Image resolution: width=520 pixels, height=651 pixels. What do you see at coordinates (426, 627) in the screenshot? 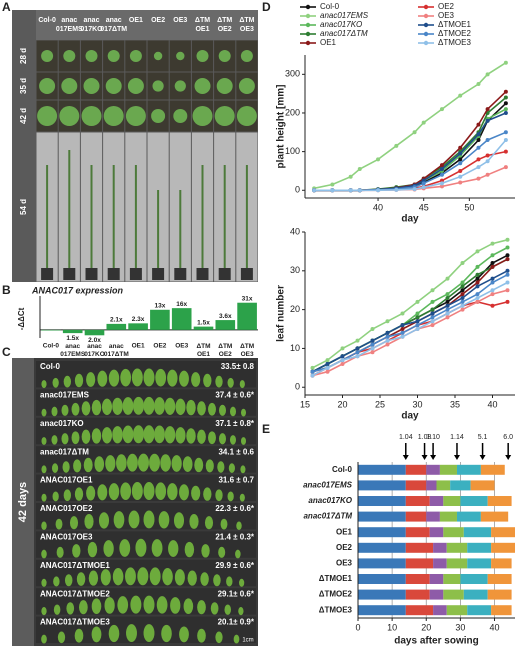
I see `x-tick-label: 20` at bounding box center [426, 627].